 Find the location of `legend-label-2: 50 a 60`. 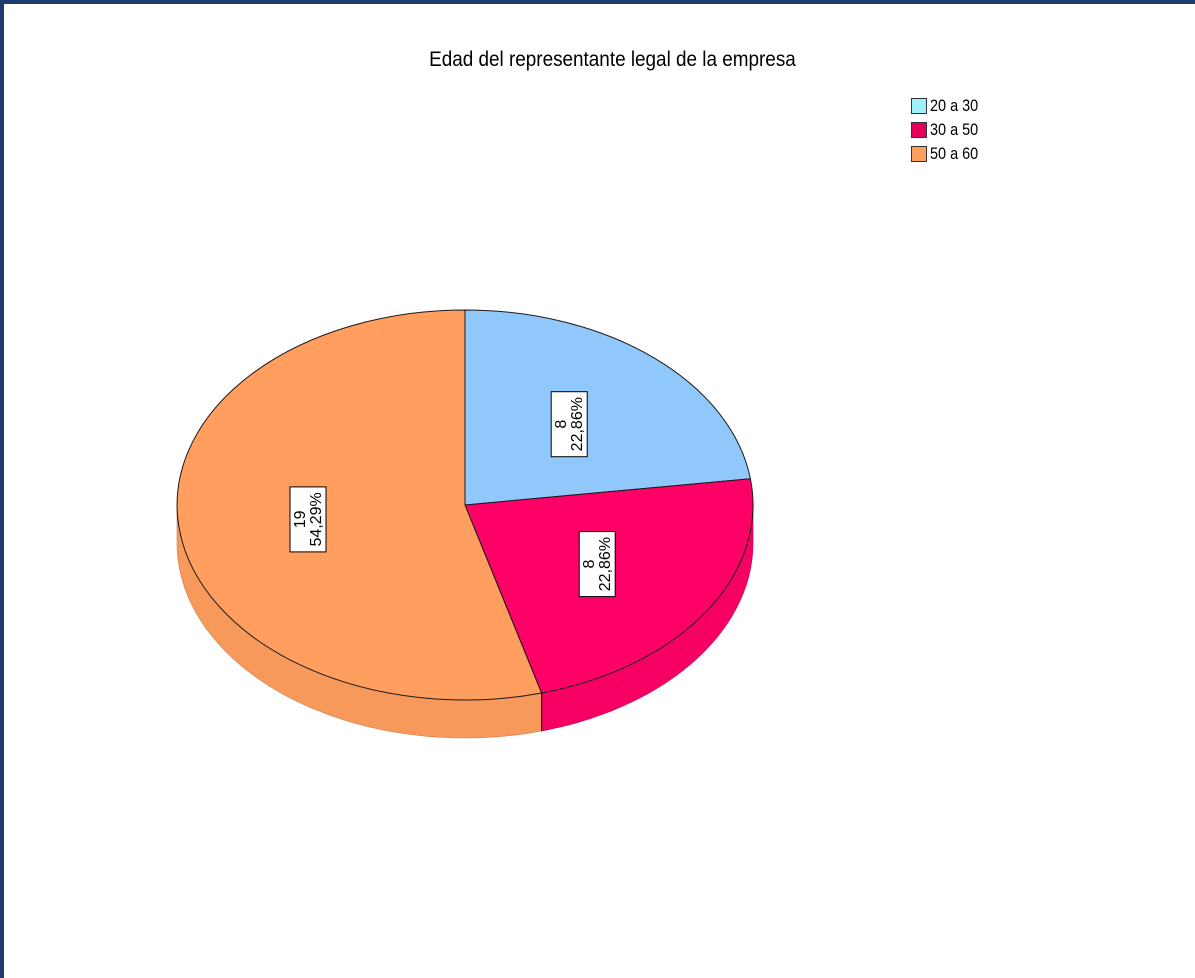

legend-label-2: 50 a 60 is located at coordinates (954, 153).